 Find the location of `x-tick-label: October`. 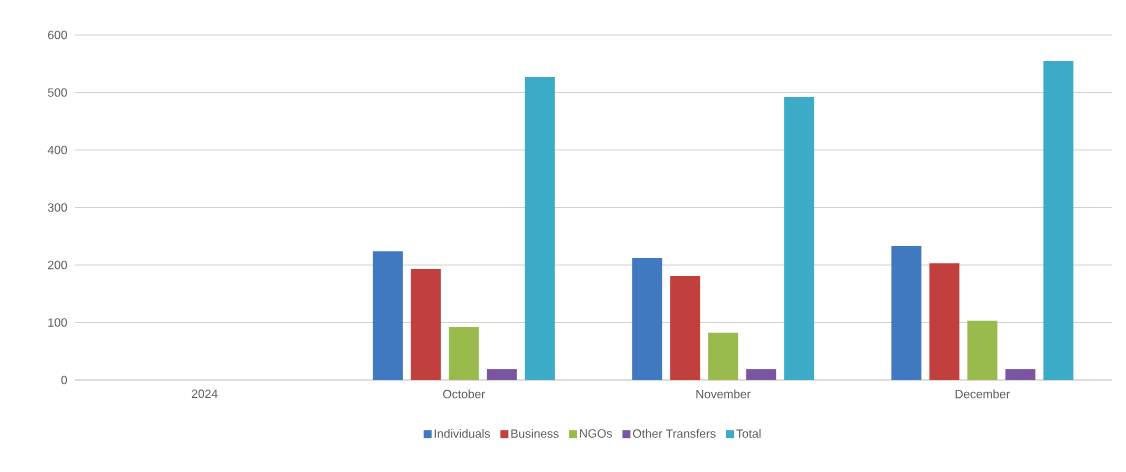

x-tick-label: October is located at coordinates (464, 394).